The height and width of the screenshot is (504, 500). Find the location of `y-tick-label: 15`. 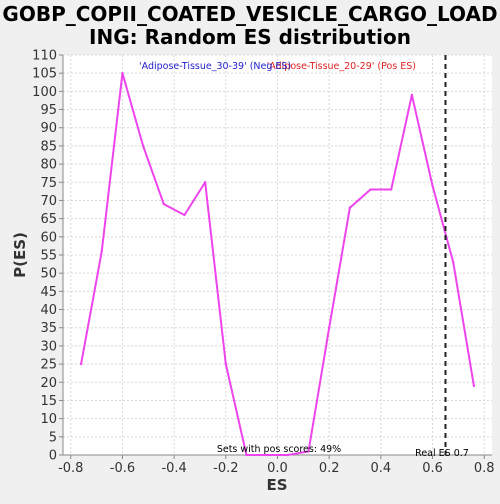

y-tick-label: 15 is located at coordinates (48, 401).